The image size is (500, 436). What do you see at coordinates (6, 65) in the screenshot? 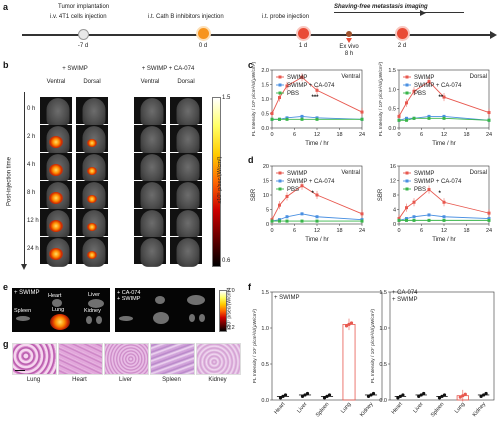
I see `panel-label-b: b` at bounding box center [6, 65].